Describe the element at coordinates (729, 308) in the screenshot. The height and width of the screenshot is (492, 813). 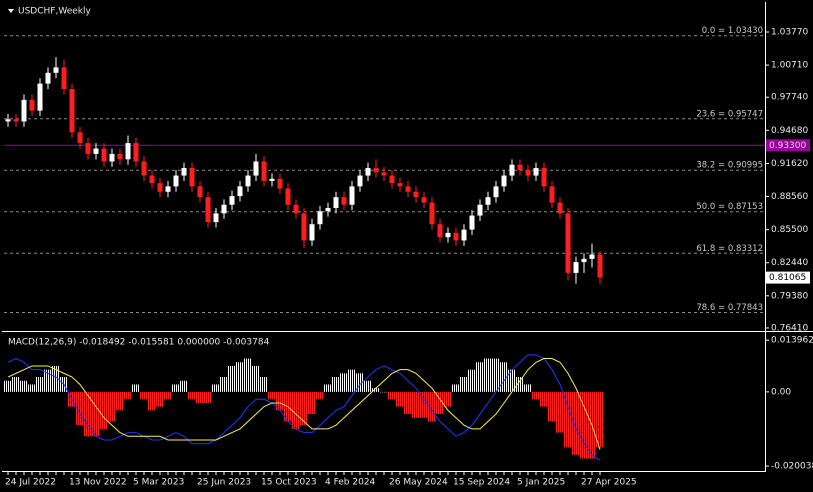
I see `fib-label: 78.6 = 0.77843` at that location.